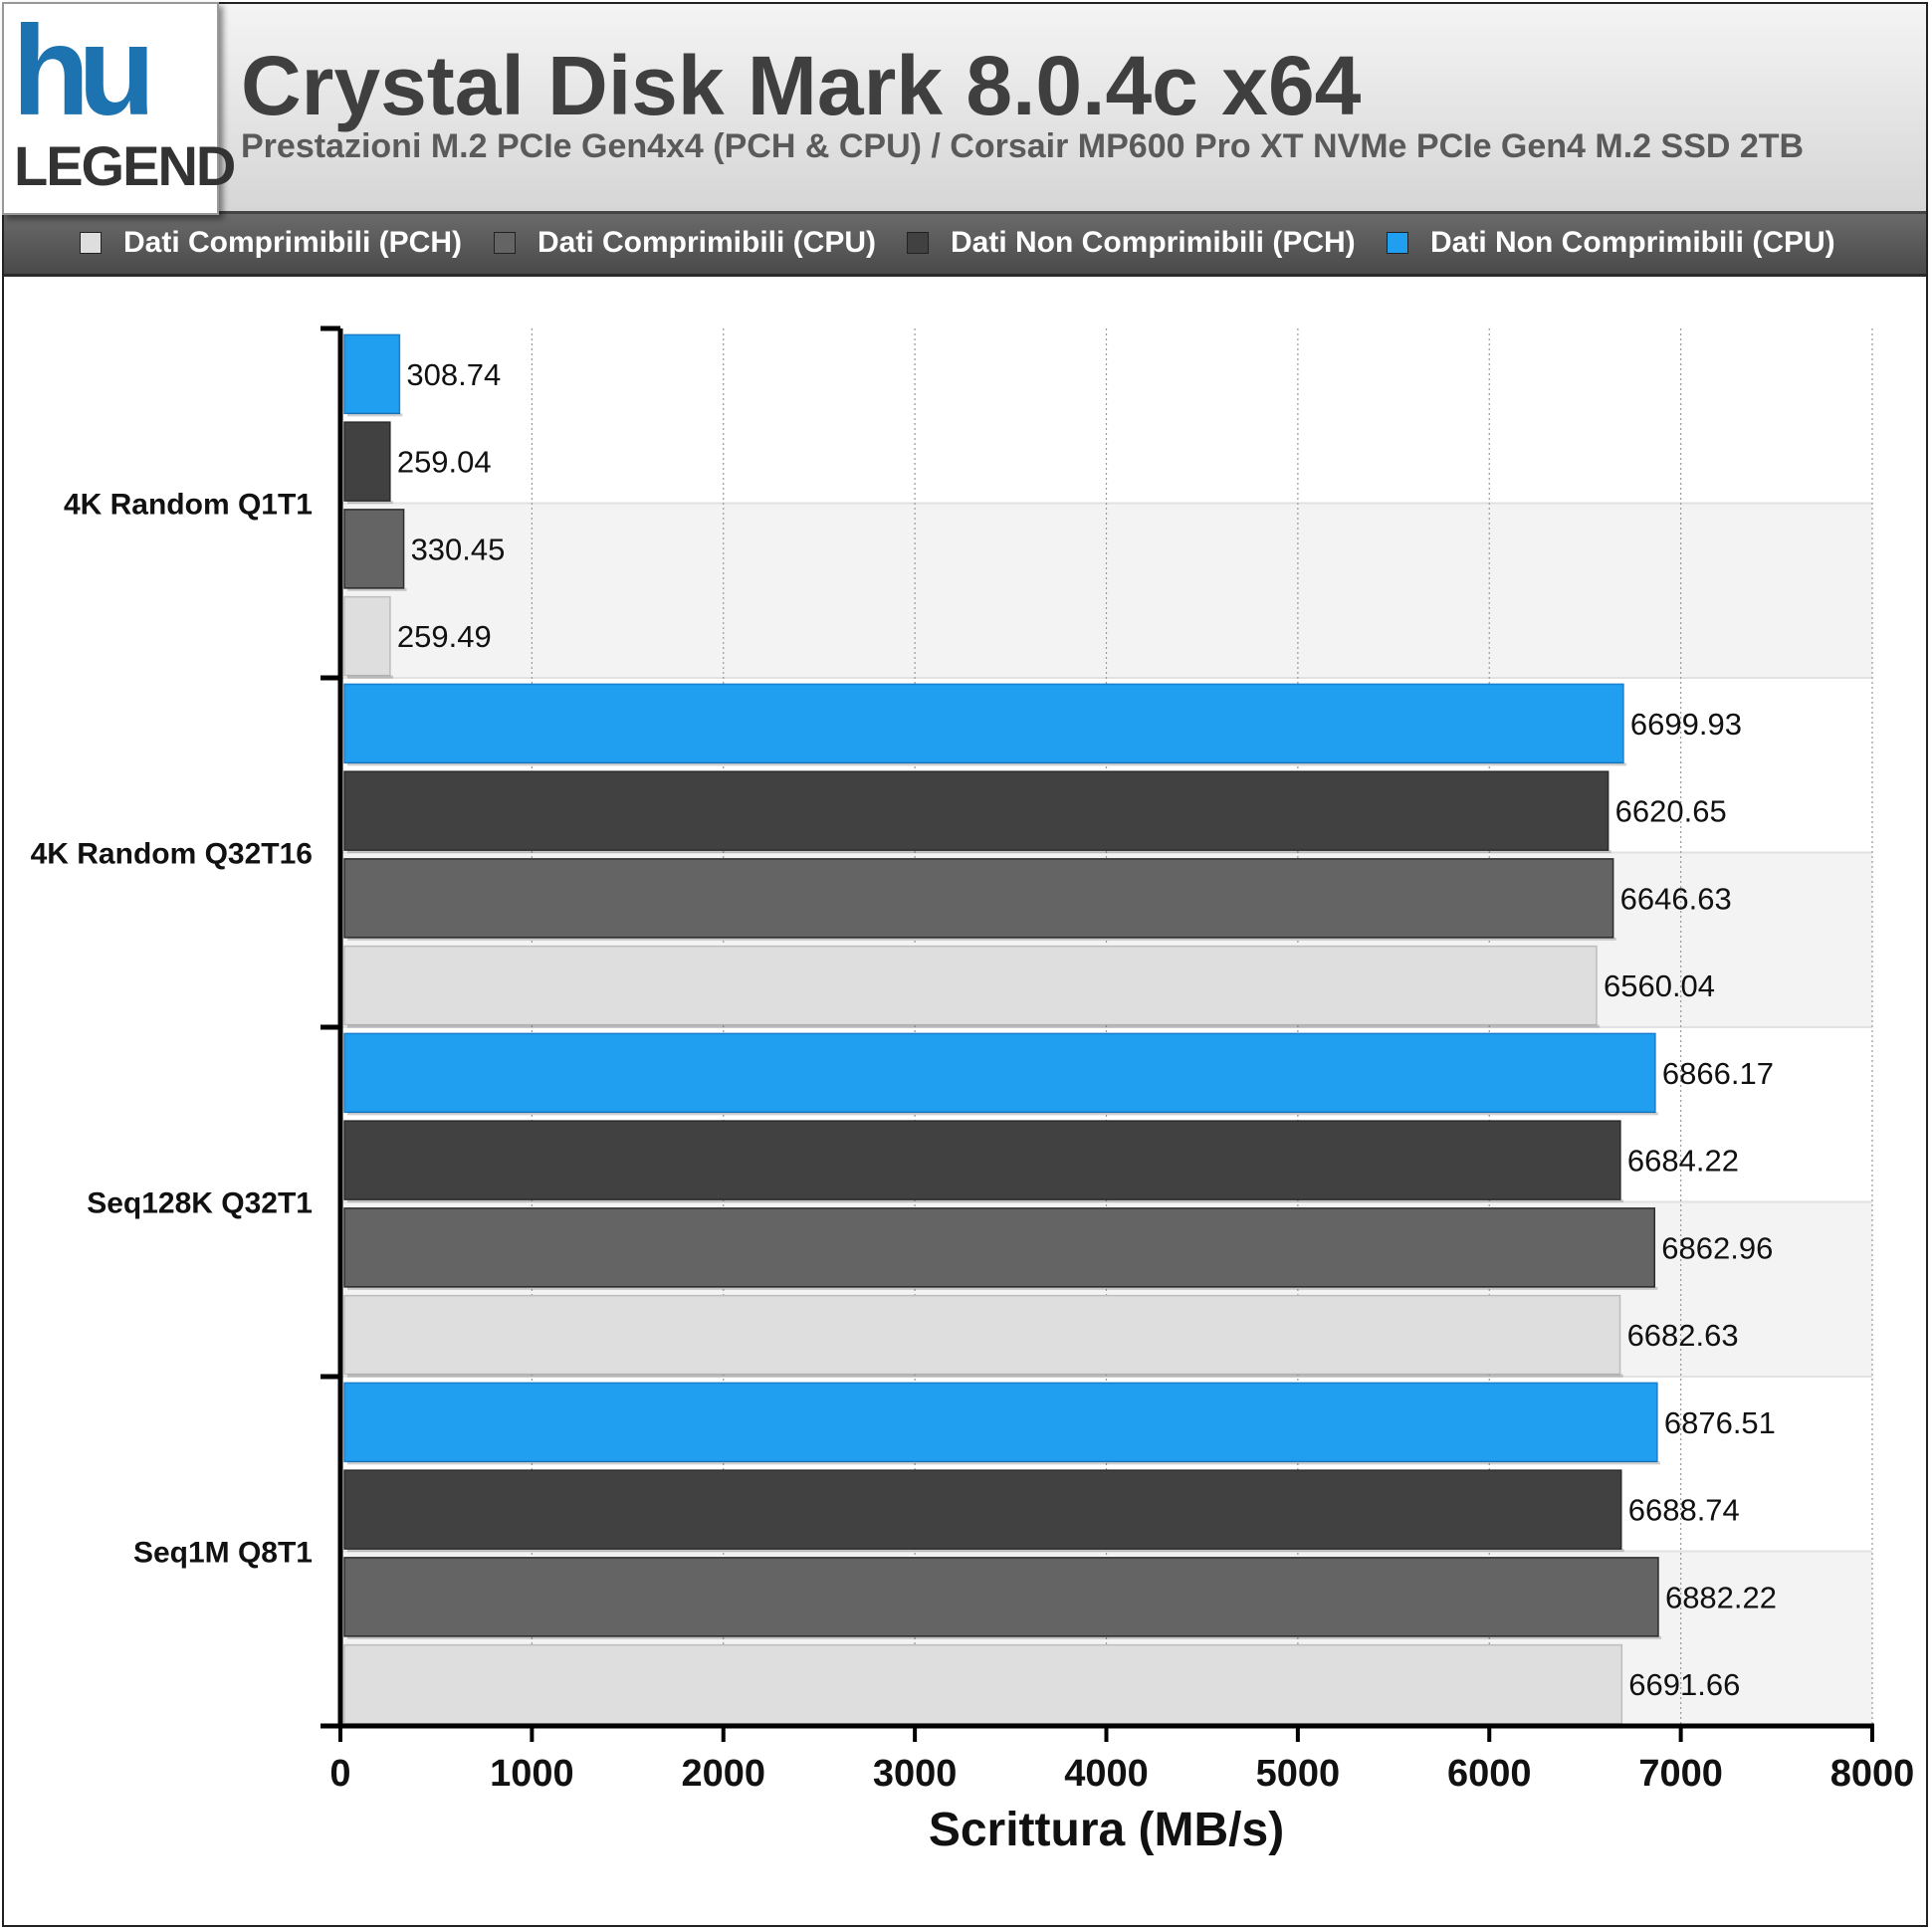 Image resolution: width=1932 pixels, height=1931 pixels. I want to click on data-label: 308.74, so click(453, 375).